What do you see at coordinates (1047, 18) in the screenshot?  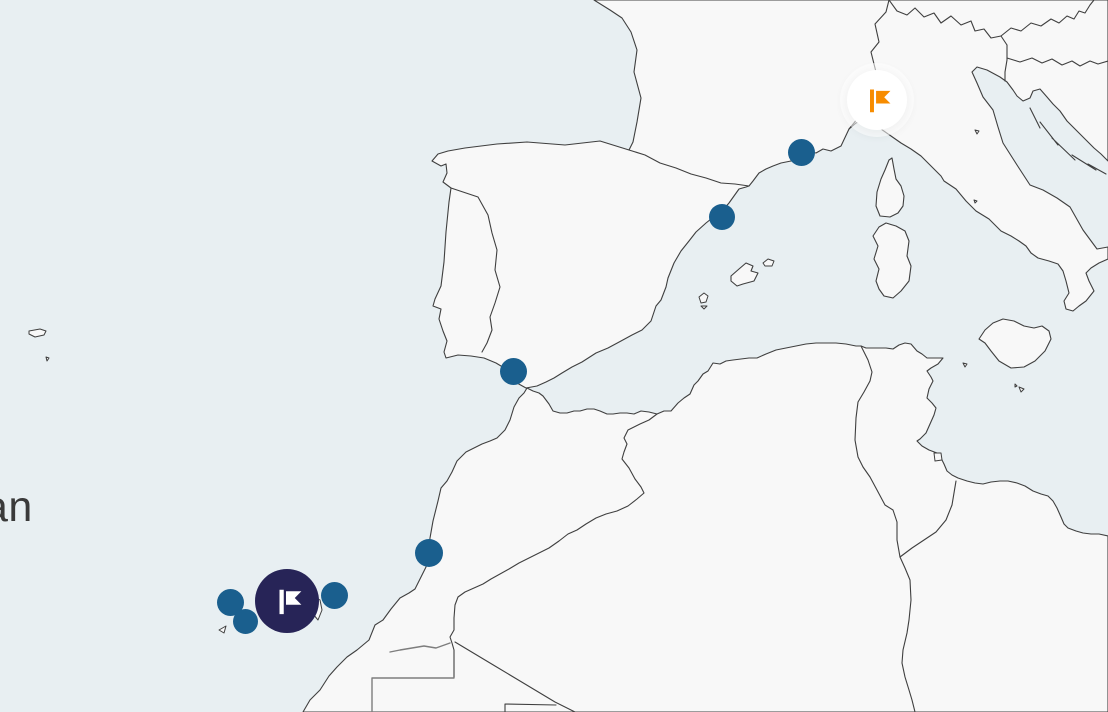 I see `border-austria-slovenia` at bounding box center [1047, 18].